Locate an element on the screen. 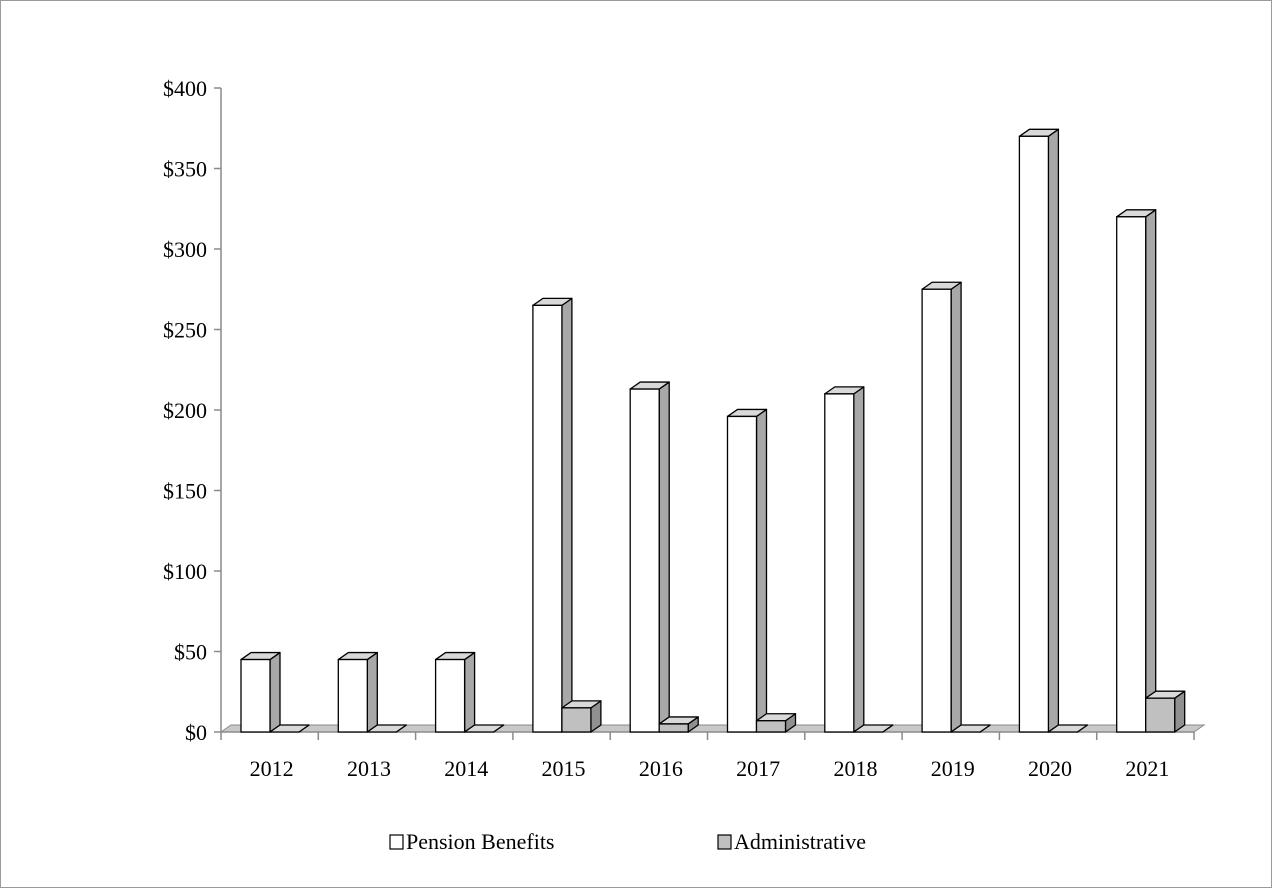 The width and height of the screenshot is (1272, 888). pension-benefits-bar-2018 is located at coordinates (844, 559).